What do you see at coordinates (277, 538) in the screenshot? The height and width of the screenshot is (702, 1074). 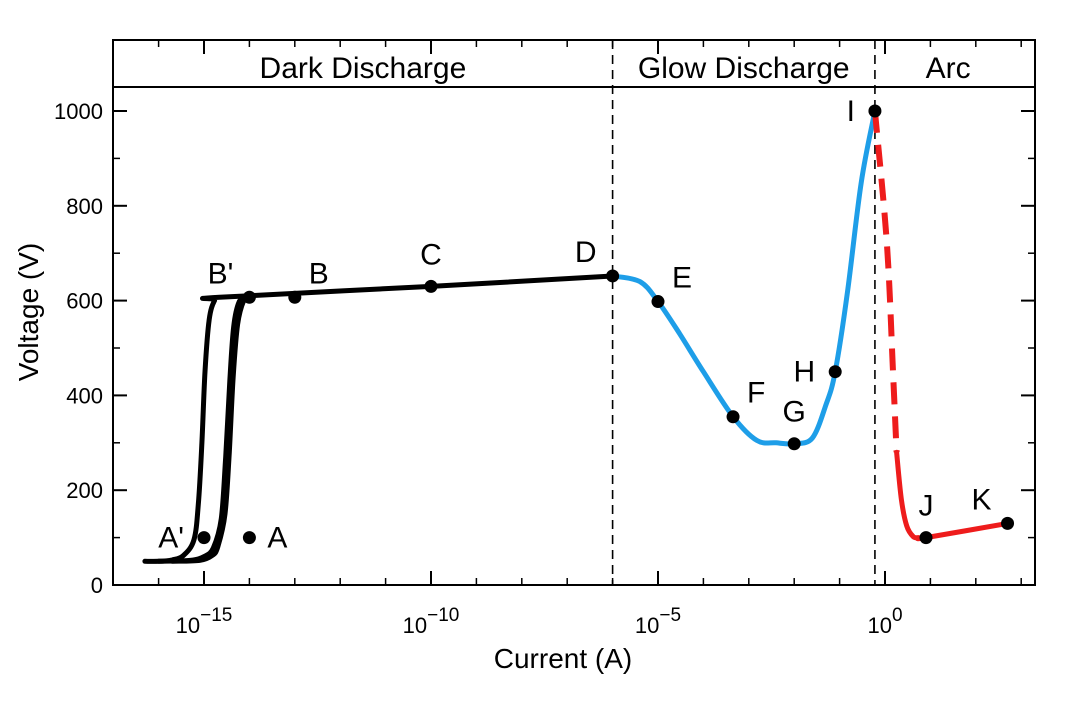 I see `point-label-1: A` at bounding box center [277, 538].